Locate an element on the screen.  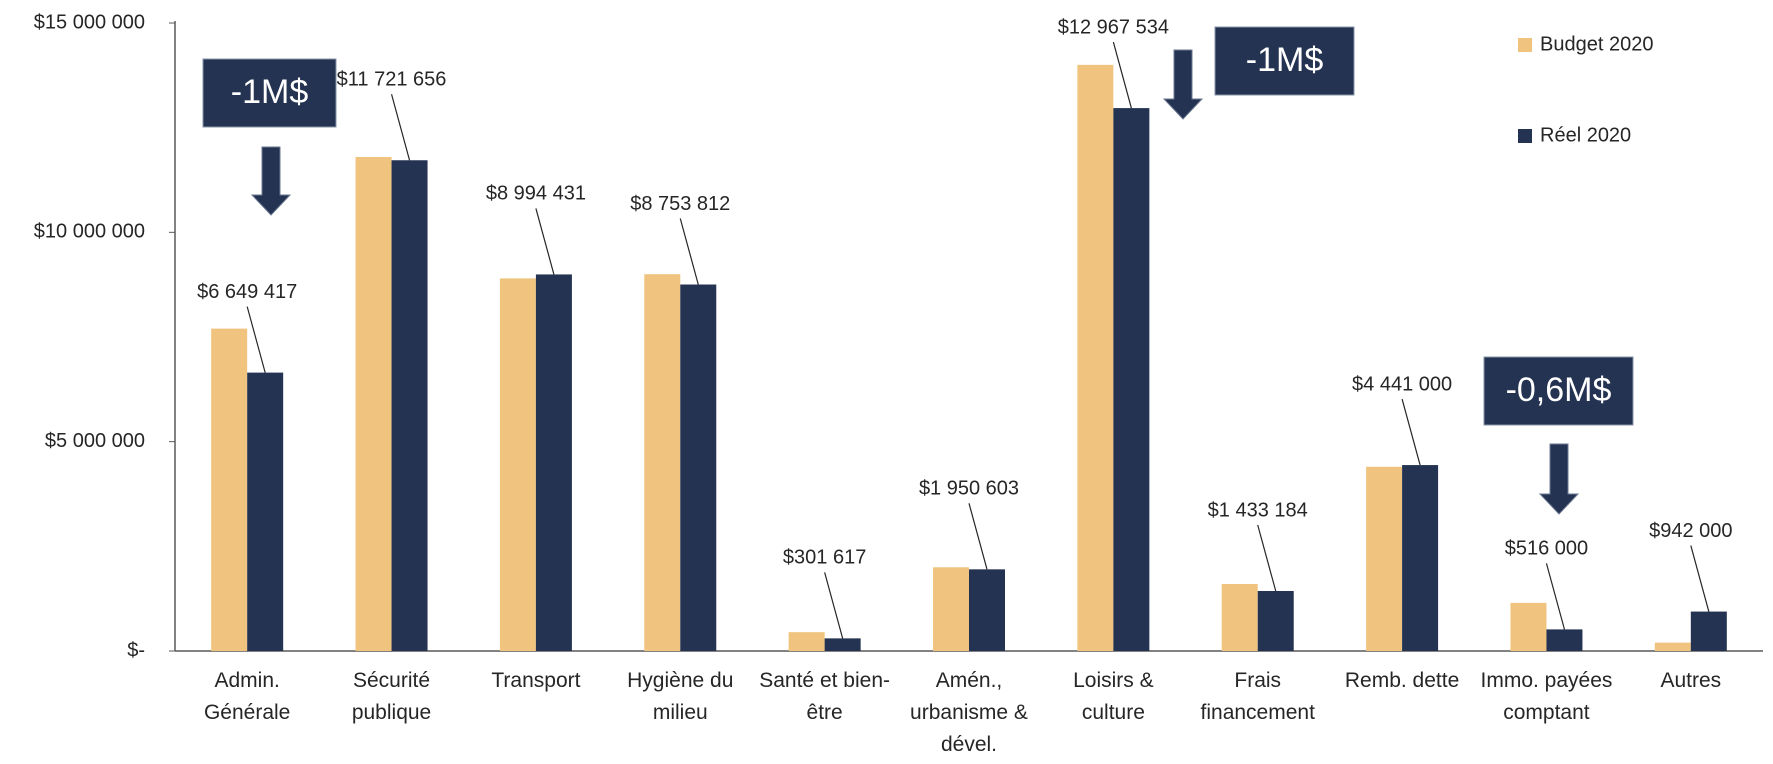
data-label: $8 753 812 is located at coordinates (680, 204).